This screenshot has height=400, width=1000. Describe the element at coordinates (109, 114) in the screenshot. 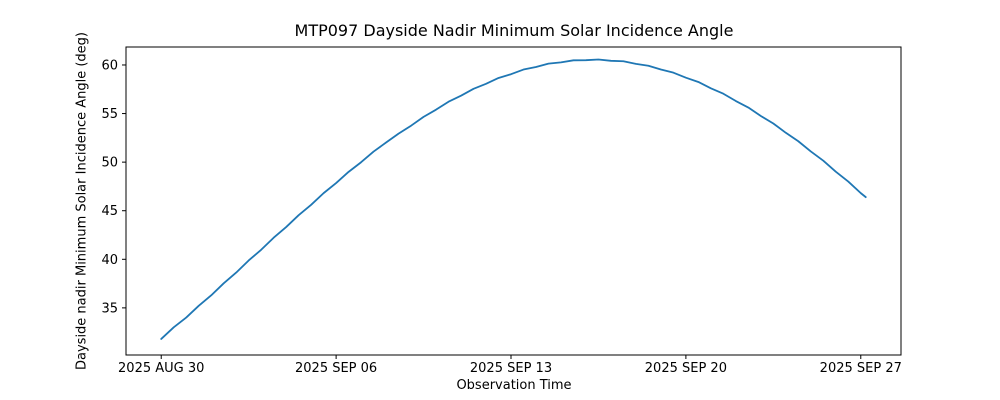

I see `y-tick-label: 55` at that location.